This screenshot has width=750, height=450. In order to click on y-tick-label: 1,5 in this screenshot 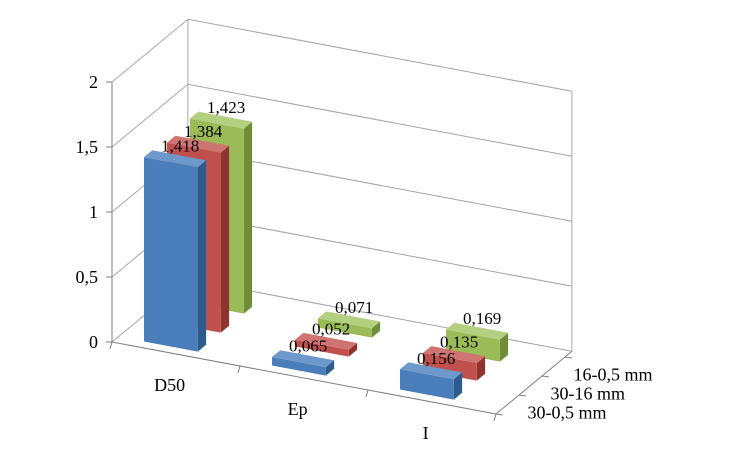, I will do `click(87, 147)`.